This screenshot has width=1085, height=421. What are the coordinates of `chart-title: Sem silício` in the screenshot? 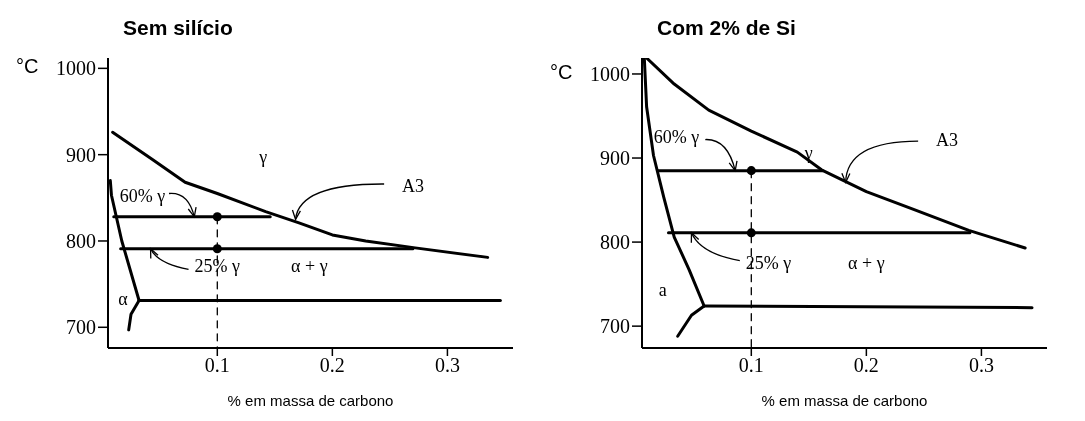 It's located at (178, 28).